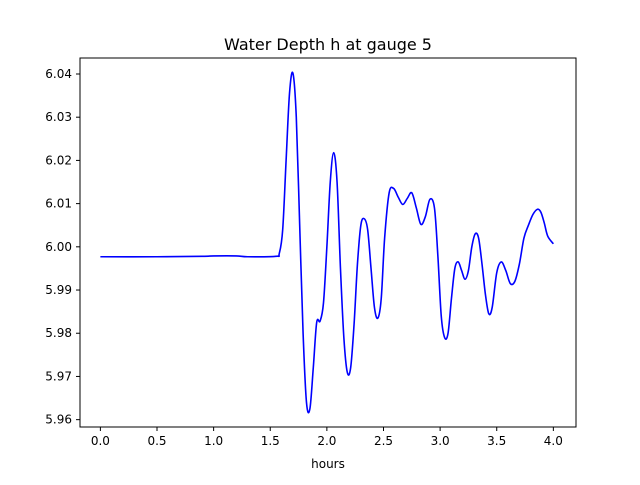 This screenshot has height=485, width=640. What do you see at coordinates (213, 441) in the screenshot?
I see `x-tick-label: 1.0` at bounding box center [213, 441].